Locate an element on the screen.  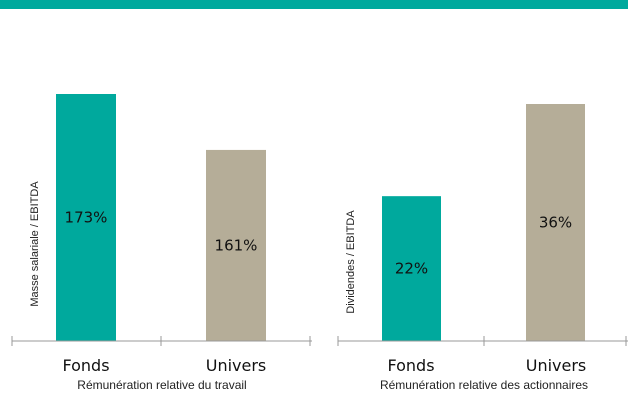
chart-right-category-label: Univers is located at coordinates (556, 365).